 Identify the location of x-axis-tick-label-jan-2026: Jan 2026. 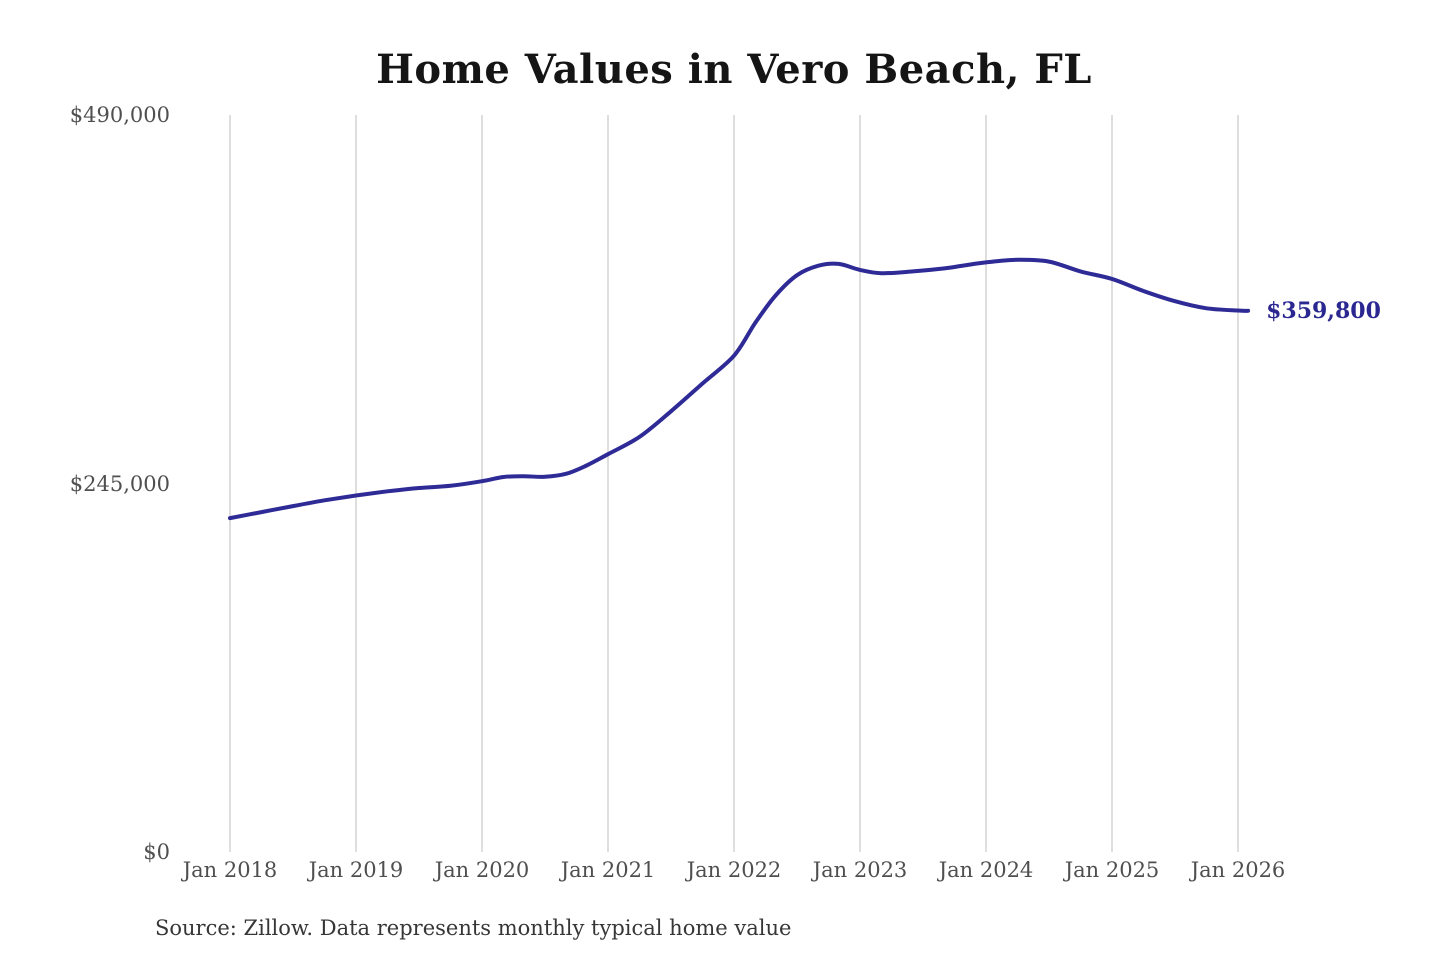
(1238, 870).